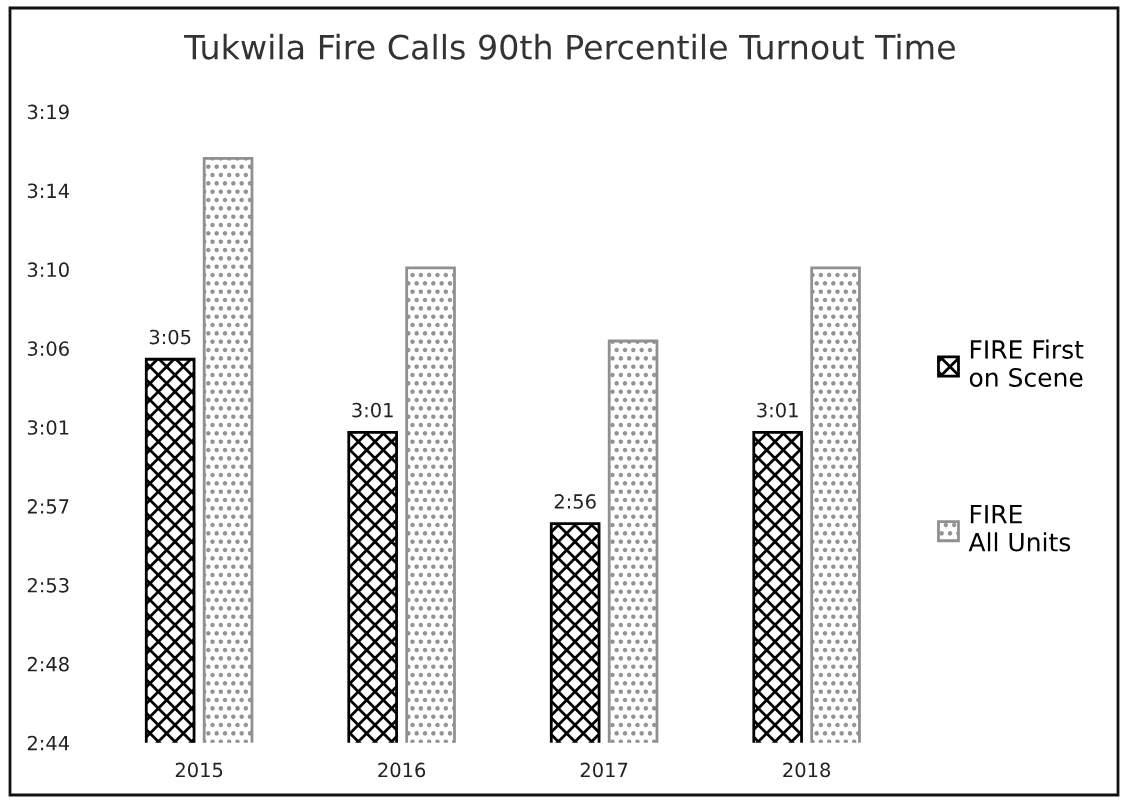 This screenshot has width=1125, height=803. I want to click on y-tick-label: 2:44, so click(48, 743).